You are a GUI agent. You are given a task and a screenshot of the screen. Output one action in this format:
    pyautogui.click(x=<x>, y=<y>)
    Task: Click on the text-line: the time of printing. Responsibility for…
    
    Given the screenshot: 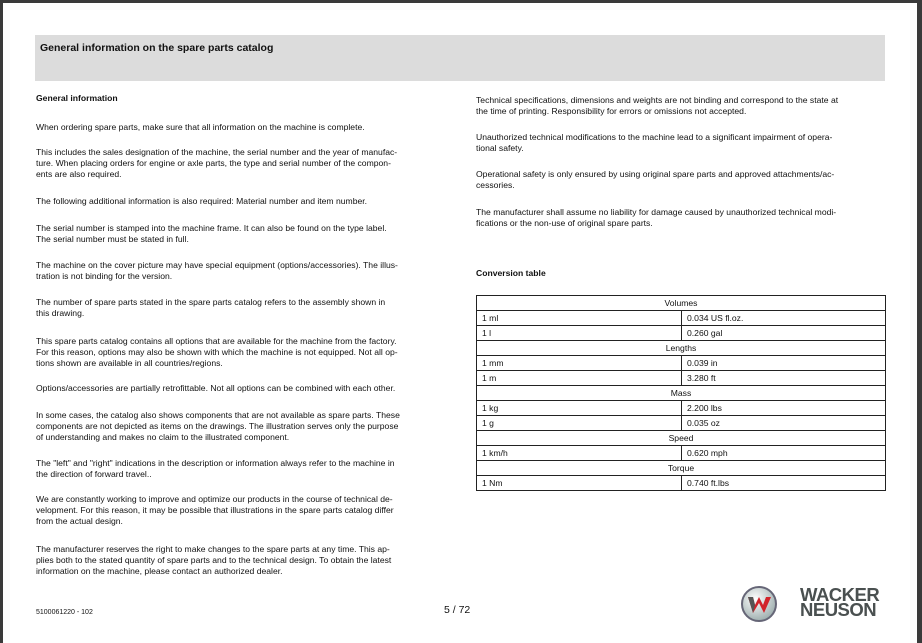 What is the action you would take?
    pyautogui.click(x=611, y=111)
    